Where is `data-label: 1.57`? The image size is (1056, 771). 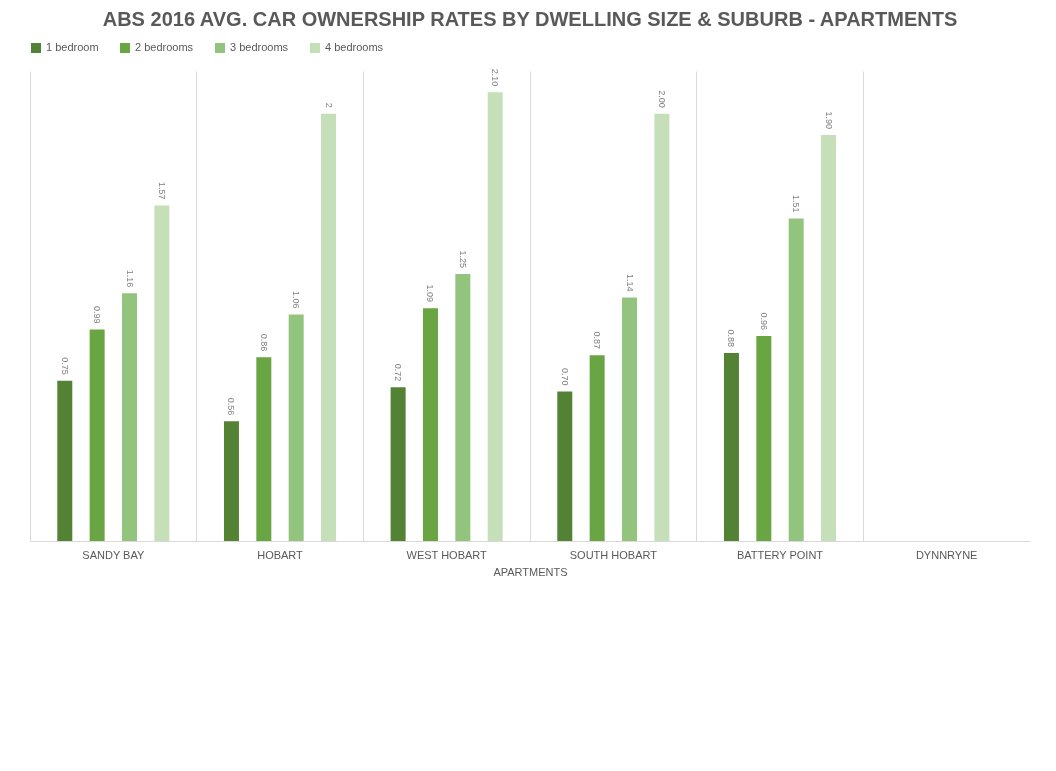
data-label: 1.57 is located at coordinates (161, 191).